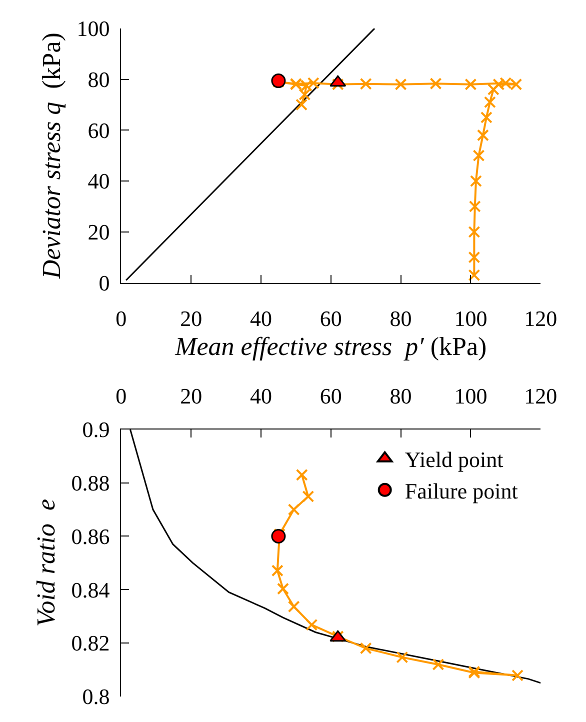 Image resolution: width=586 pixels, height=722 pixels. Describe the element at coordinates (46, 562) in the screenshot. I see `y-axis-title: Void ratio e` at that location.